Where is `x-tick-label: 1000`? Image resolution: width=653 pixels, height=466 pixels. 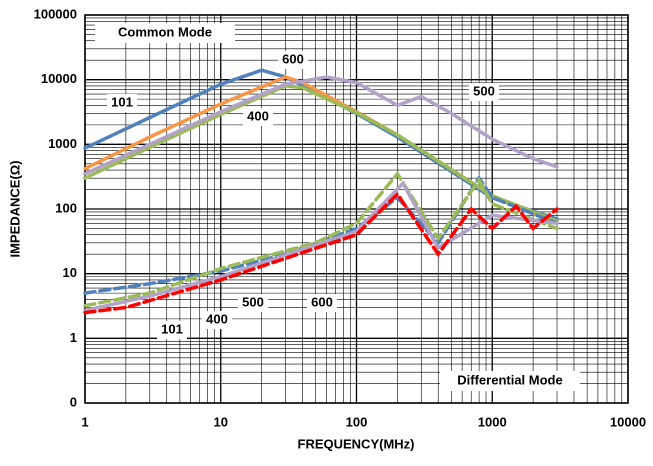
x-tick-label: 1000 is located at coordinates (492, 421).